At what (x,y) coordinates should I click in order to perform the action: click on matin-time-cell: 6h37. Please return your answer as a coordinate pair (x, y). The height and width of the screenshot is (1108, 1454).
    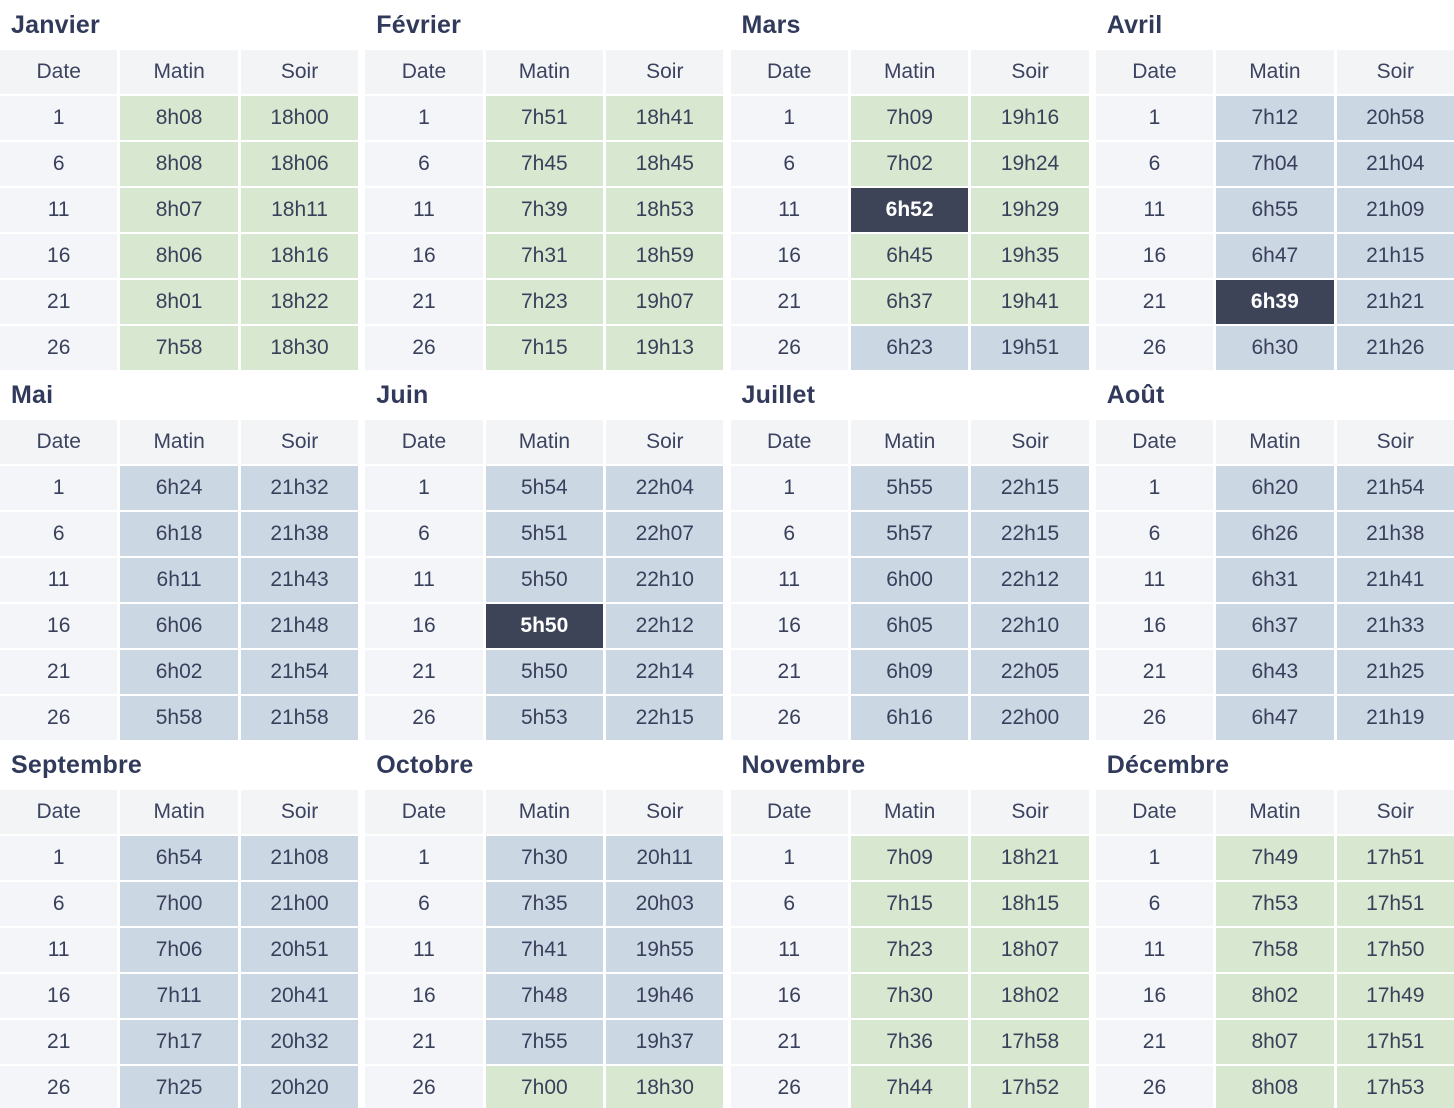
    Looking at the image, I should click on (909, 302).